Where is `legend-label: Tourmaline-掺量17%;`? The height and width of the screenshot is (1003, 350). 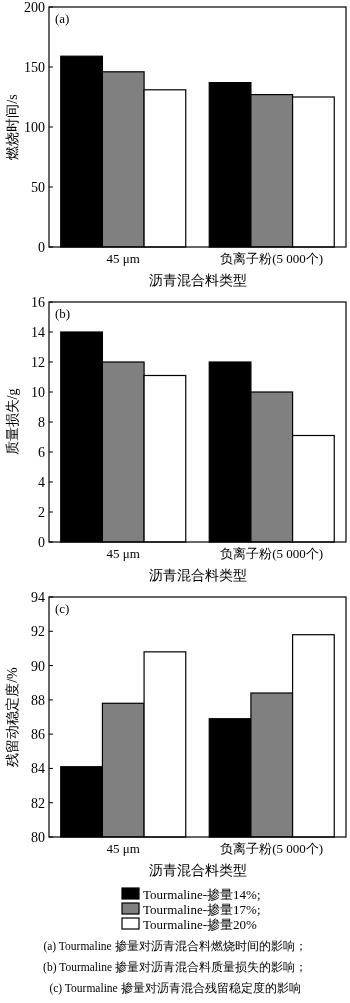 legend-label: Tourmaline-掺量17%; is located at coordinates (202, 909).